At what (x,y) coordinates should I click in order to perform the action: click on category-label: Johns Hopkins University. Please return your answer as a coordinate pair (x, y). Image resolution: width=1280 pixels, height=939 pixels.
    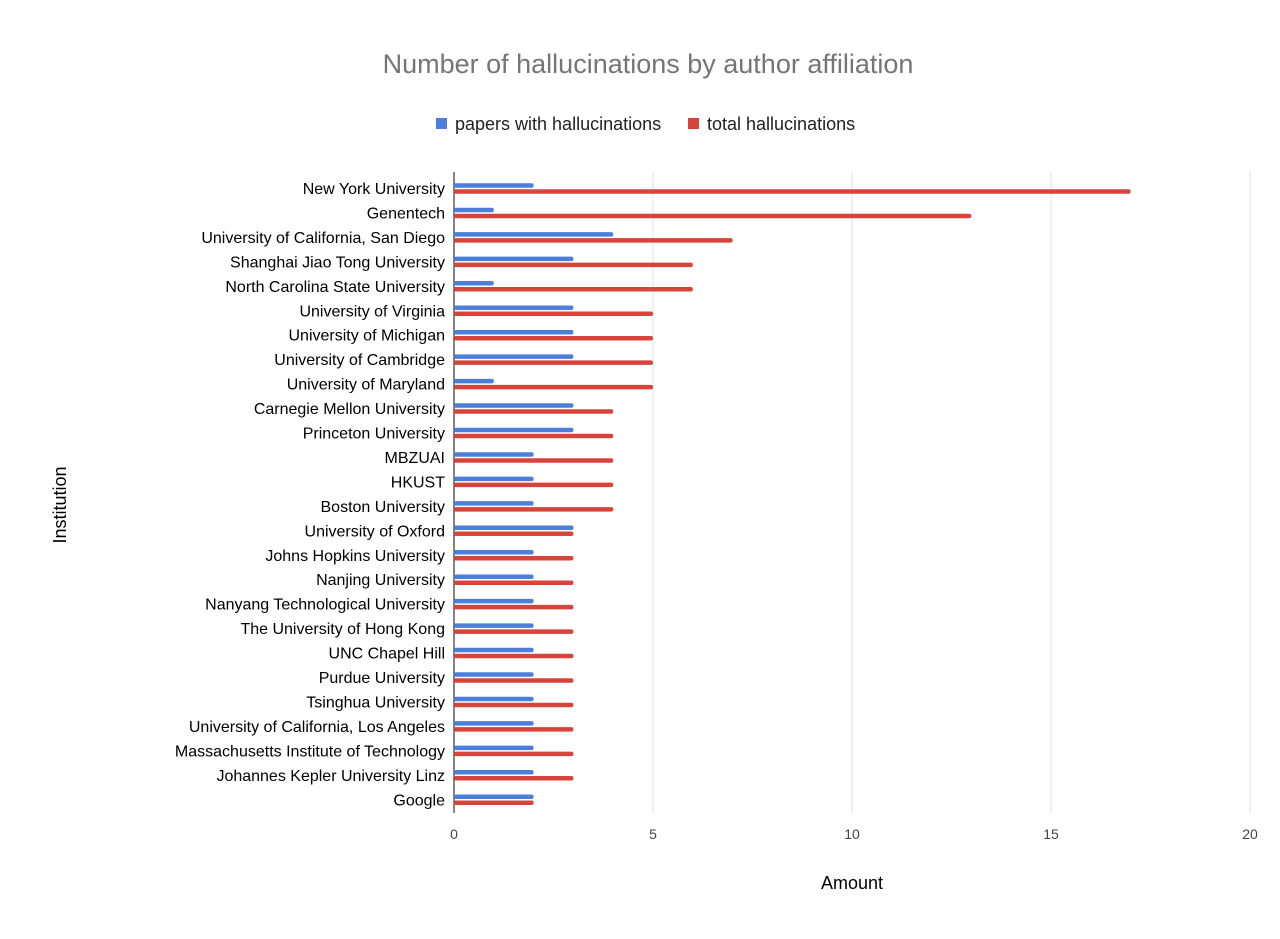
    Looking at the image, I should click on (355, 556).